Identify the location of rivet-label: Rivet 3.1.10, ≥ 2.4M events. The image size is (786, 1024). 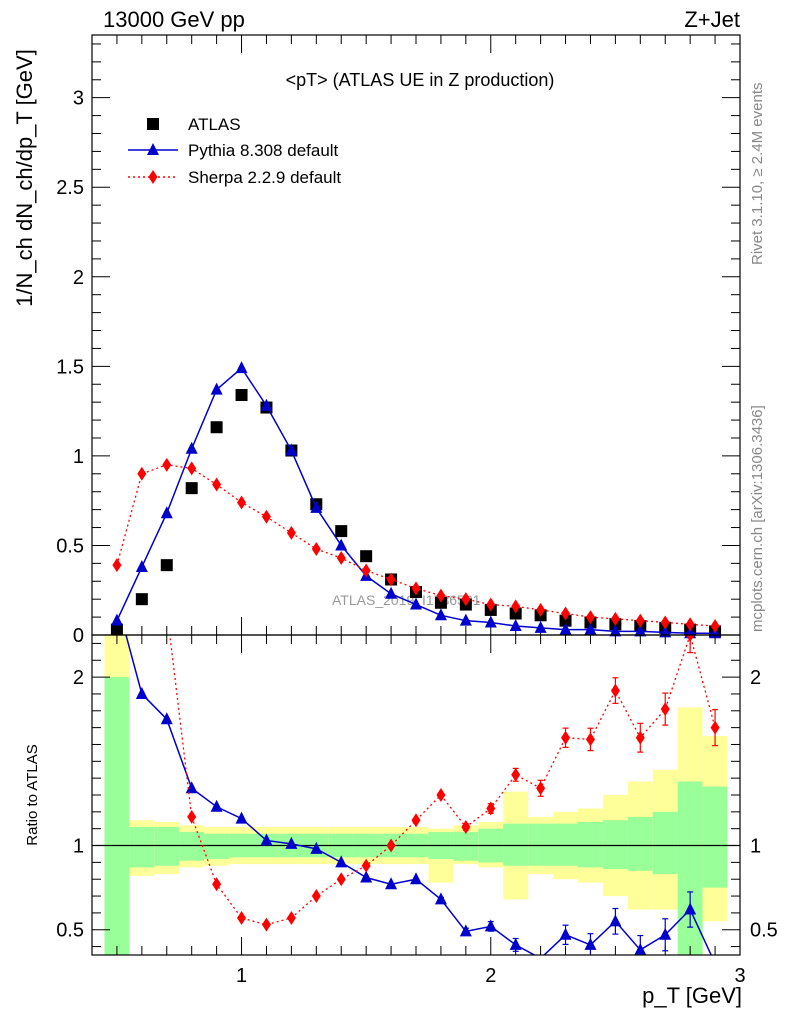
(757, 174).